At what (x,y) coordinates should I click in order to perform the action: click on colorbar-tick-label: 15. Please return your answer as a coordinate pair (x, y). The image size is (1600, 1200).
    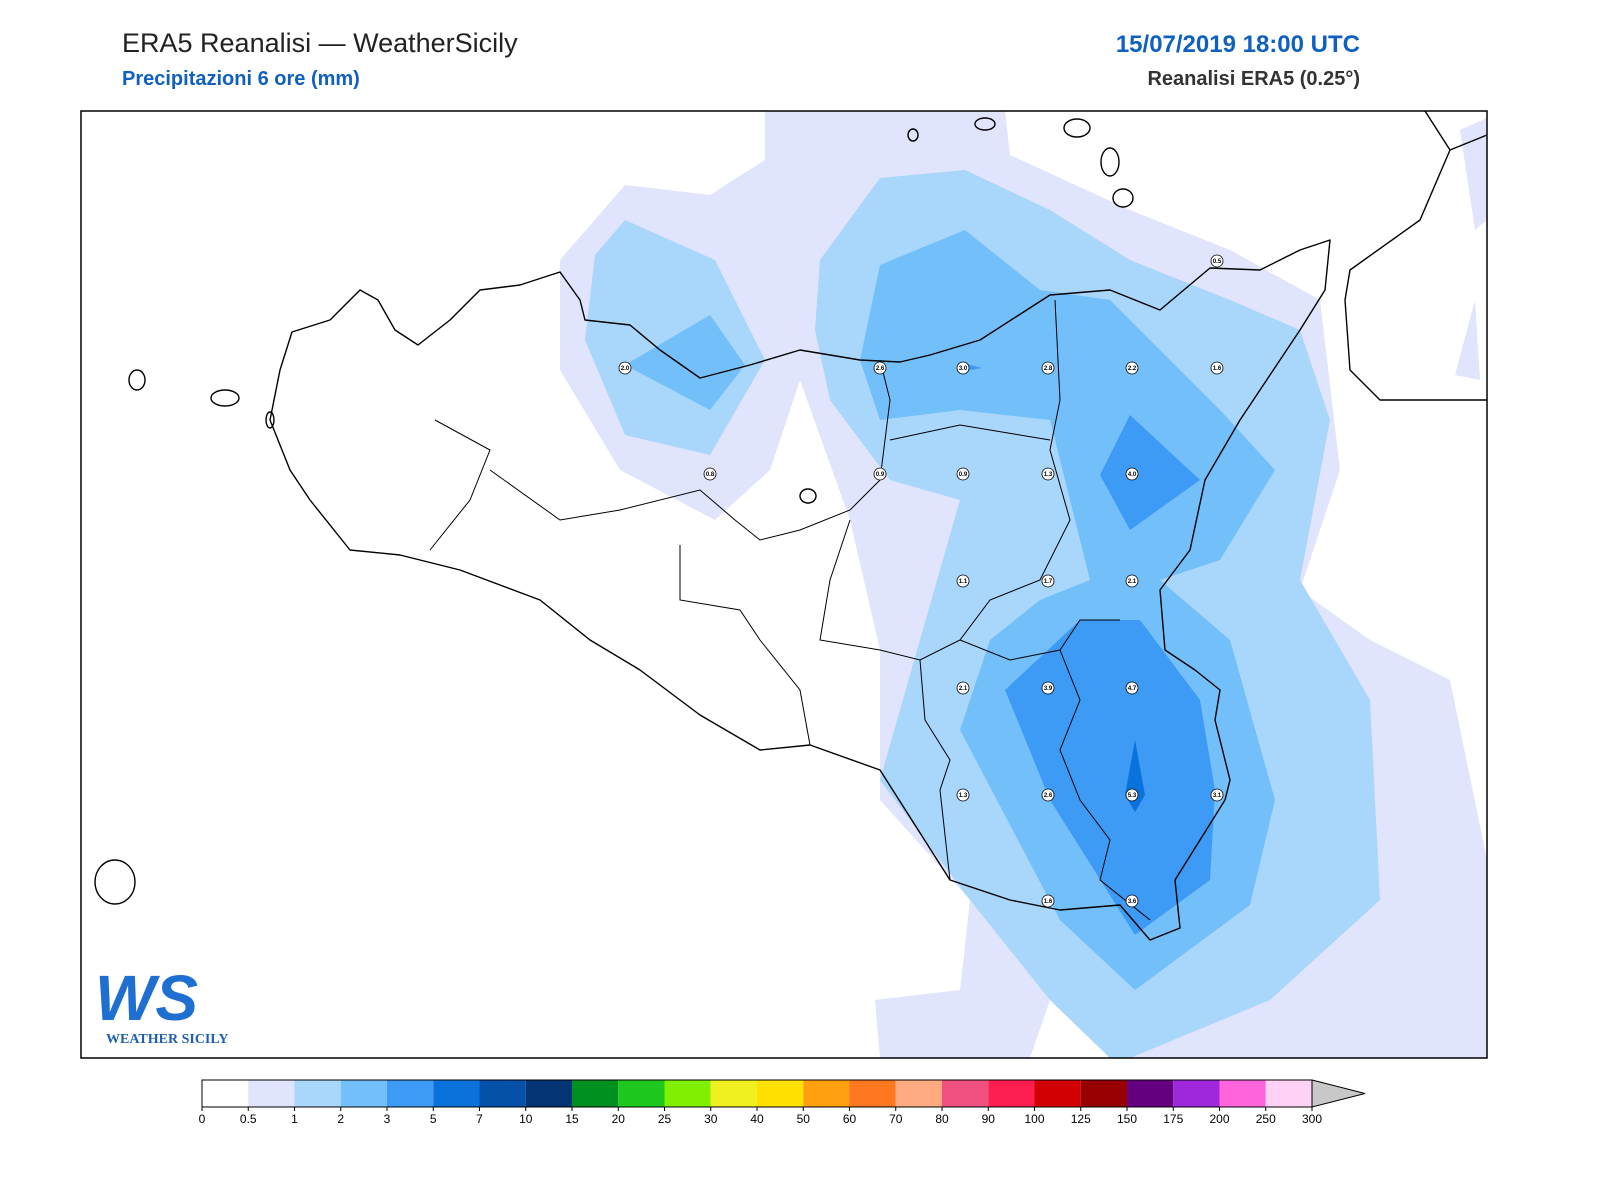
    Looking at the image, I should click on (572, 1119).